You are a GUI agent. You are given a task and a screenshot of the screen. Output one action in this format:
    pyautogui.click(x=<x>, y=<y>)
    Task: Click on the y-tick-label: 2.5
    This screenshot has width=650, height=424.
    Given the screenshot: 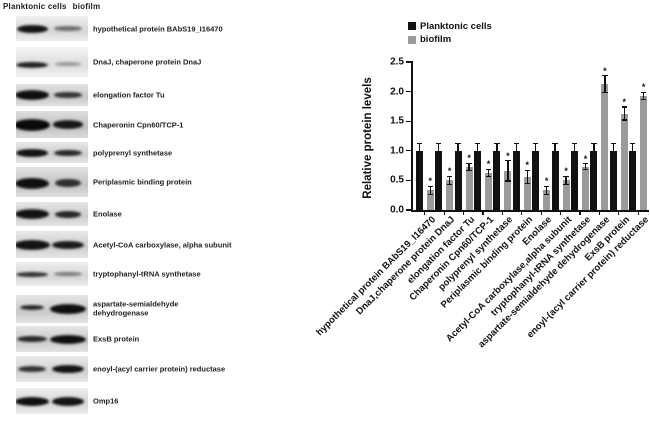 What is the action you would take?
    pyautogui.click(x=397, y=62)
    